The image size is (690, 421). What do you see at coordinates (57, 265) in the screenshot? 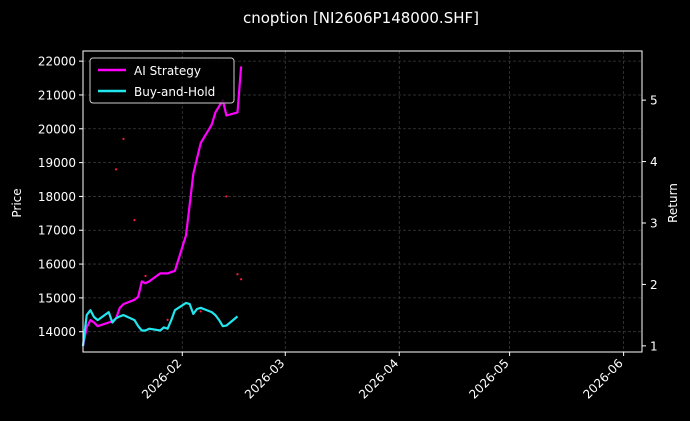
I see `left-y-tick-label: 16000` at bounding box center [57, 265].